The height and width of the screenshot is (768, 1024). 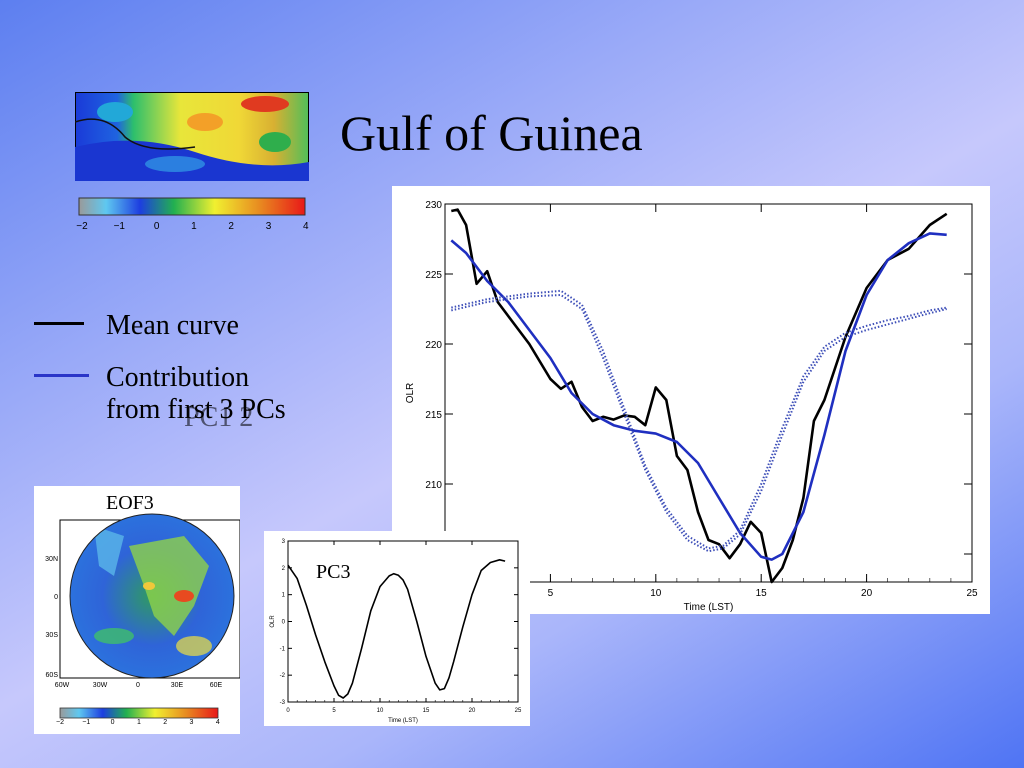 What do you see at coordinates (284, 623) in the screenshot?
I see `y-tick-label: 0` at bounding box center [284, 623].